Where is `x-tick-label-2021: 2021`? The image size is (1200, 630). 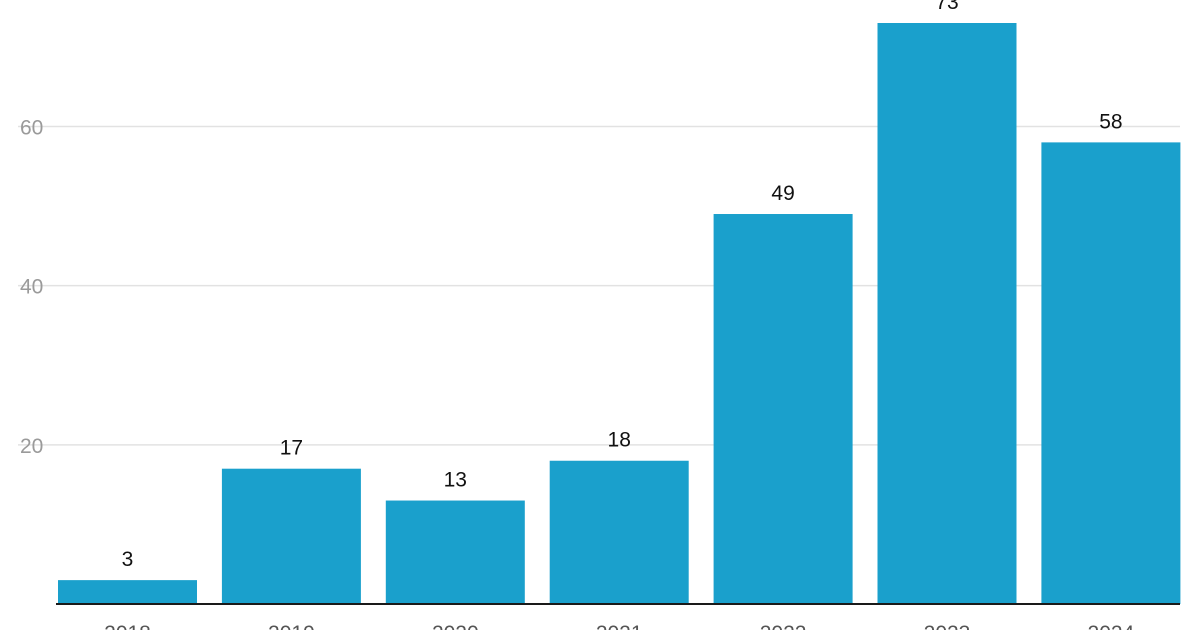
x-tick-label-2021: 2021 is located at coordinates (619, 626).